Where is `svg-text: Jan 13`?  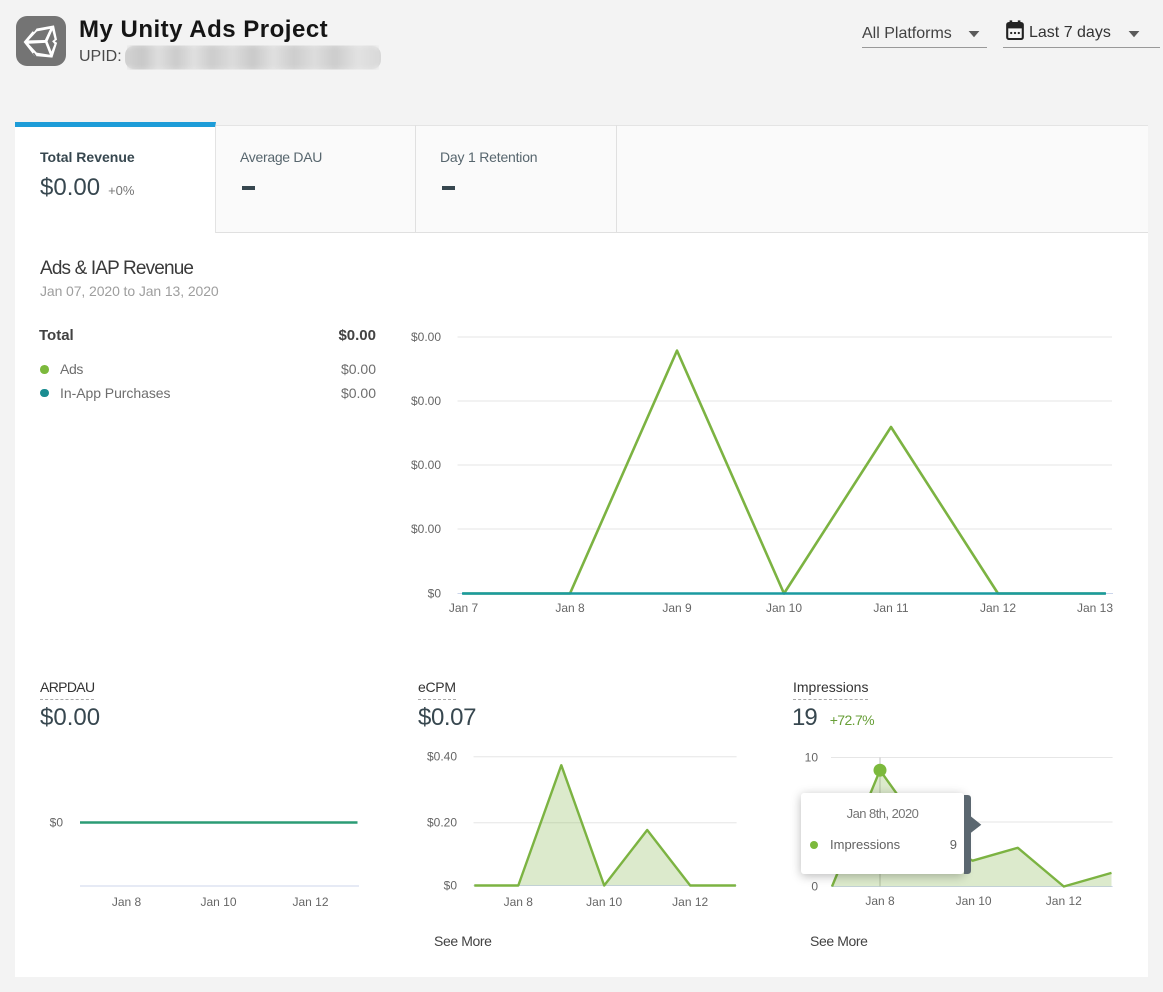 svg-text: Jan 13 is located at coordinates (1095, 608).